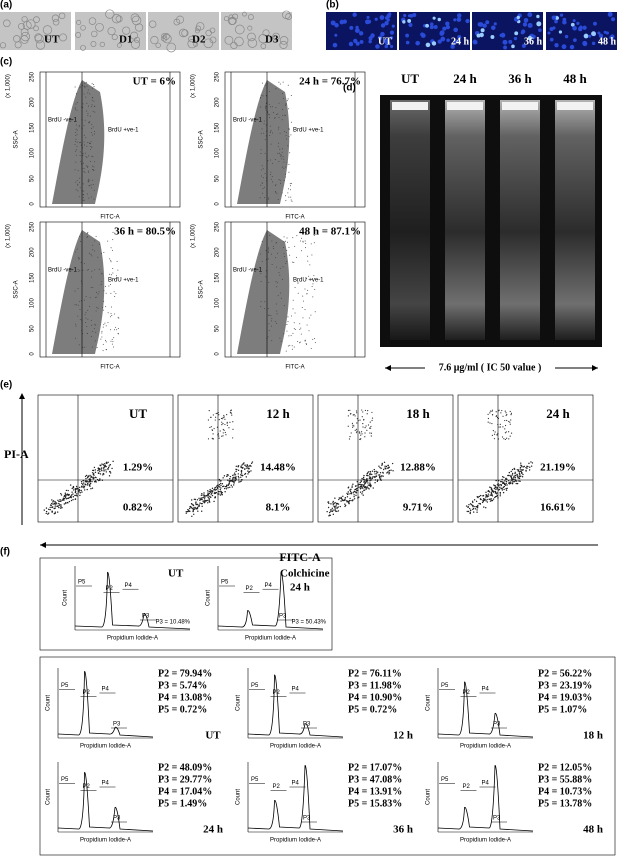  What do you see at coordinates (565, 779) in the screenshot?
I see `stat: P3 = 55.88%` at bounding box center [565, 779].